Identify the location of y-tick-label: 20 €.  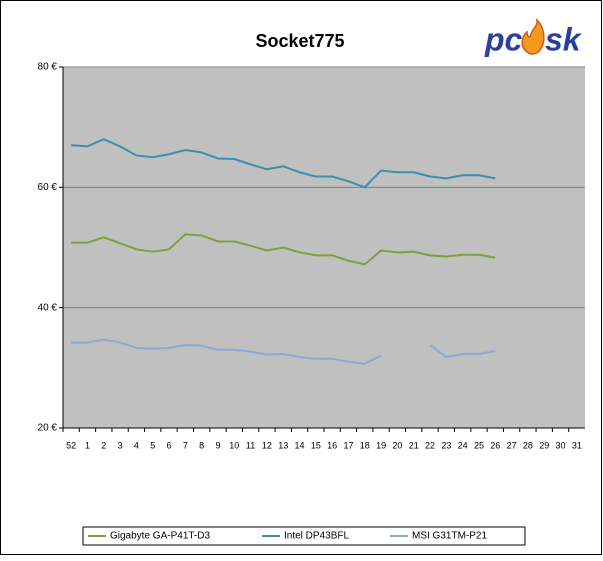
(48, 428).